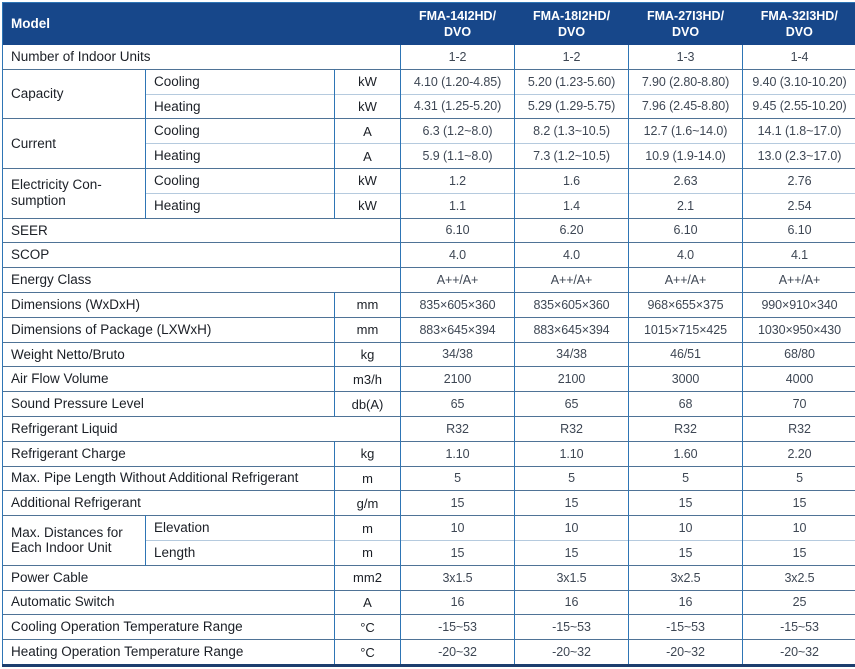 Image resolution: width=855 pixels, height=669 pixels. Describe the element at coordinates (686, 379) in the screenshot. I see `cell-value: 3000` at that location.